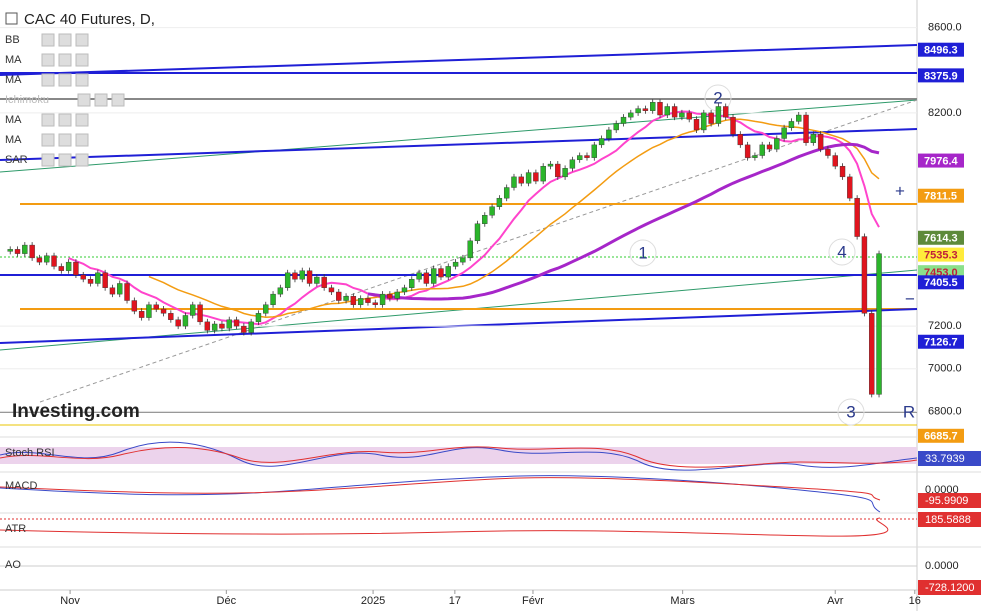 This screenshot has height=616, width=981. What do you see at coordinates (841, 251) in the screenshot?
I see `wave-label: 4` at bounding box center [841, 251].